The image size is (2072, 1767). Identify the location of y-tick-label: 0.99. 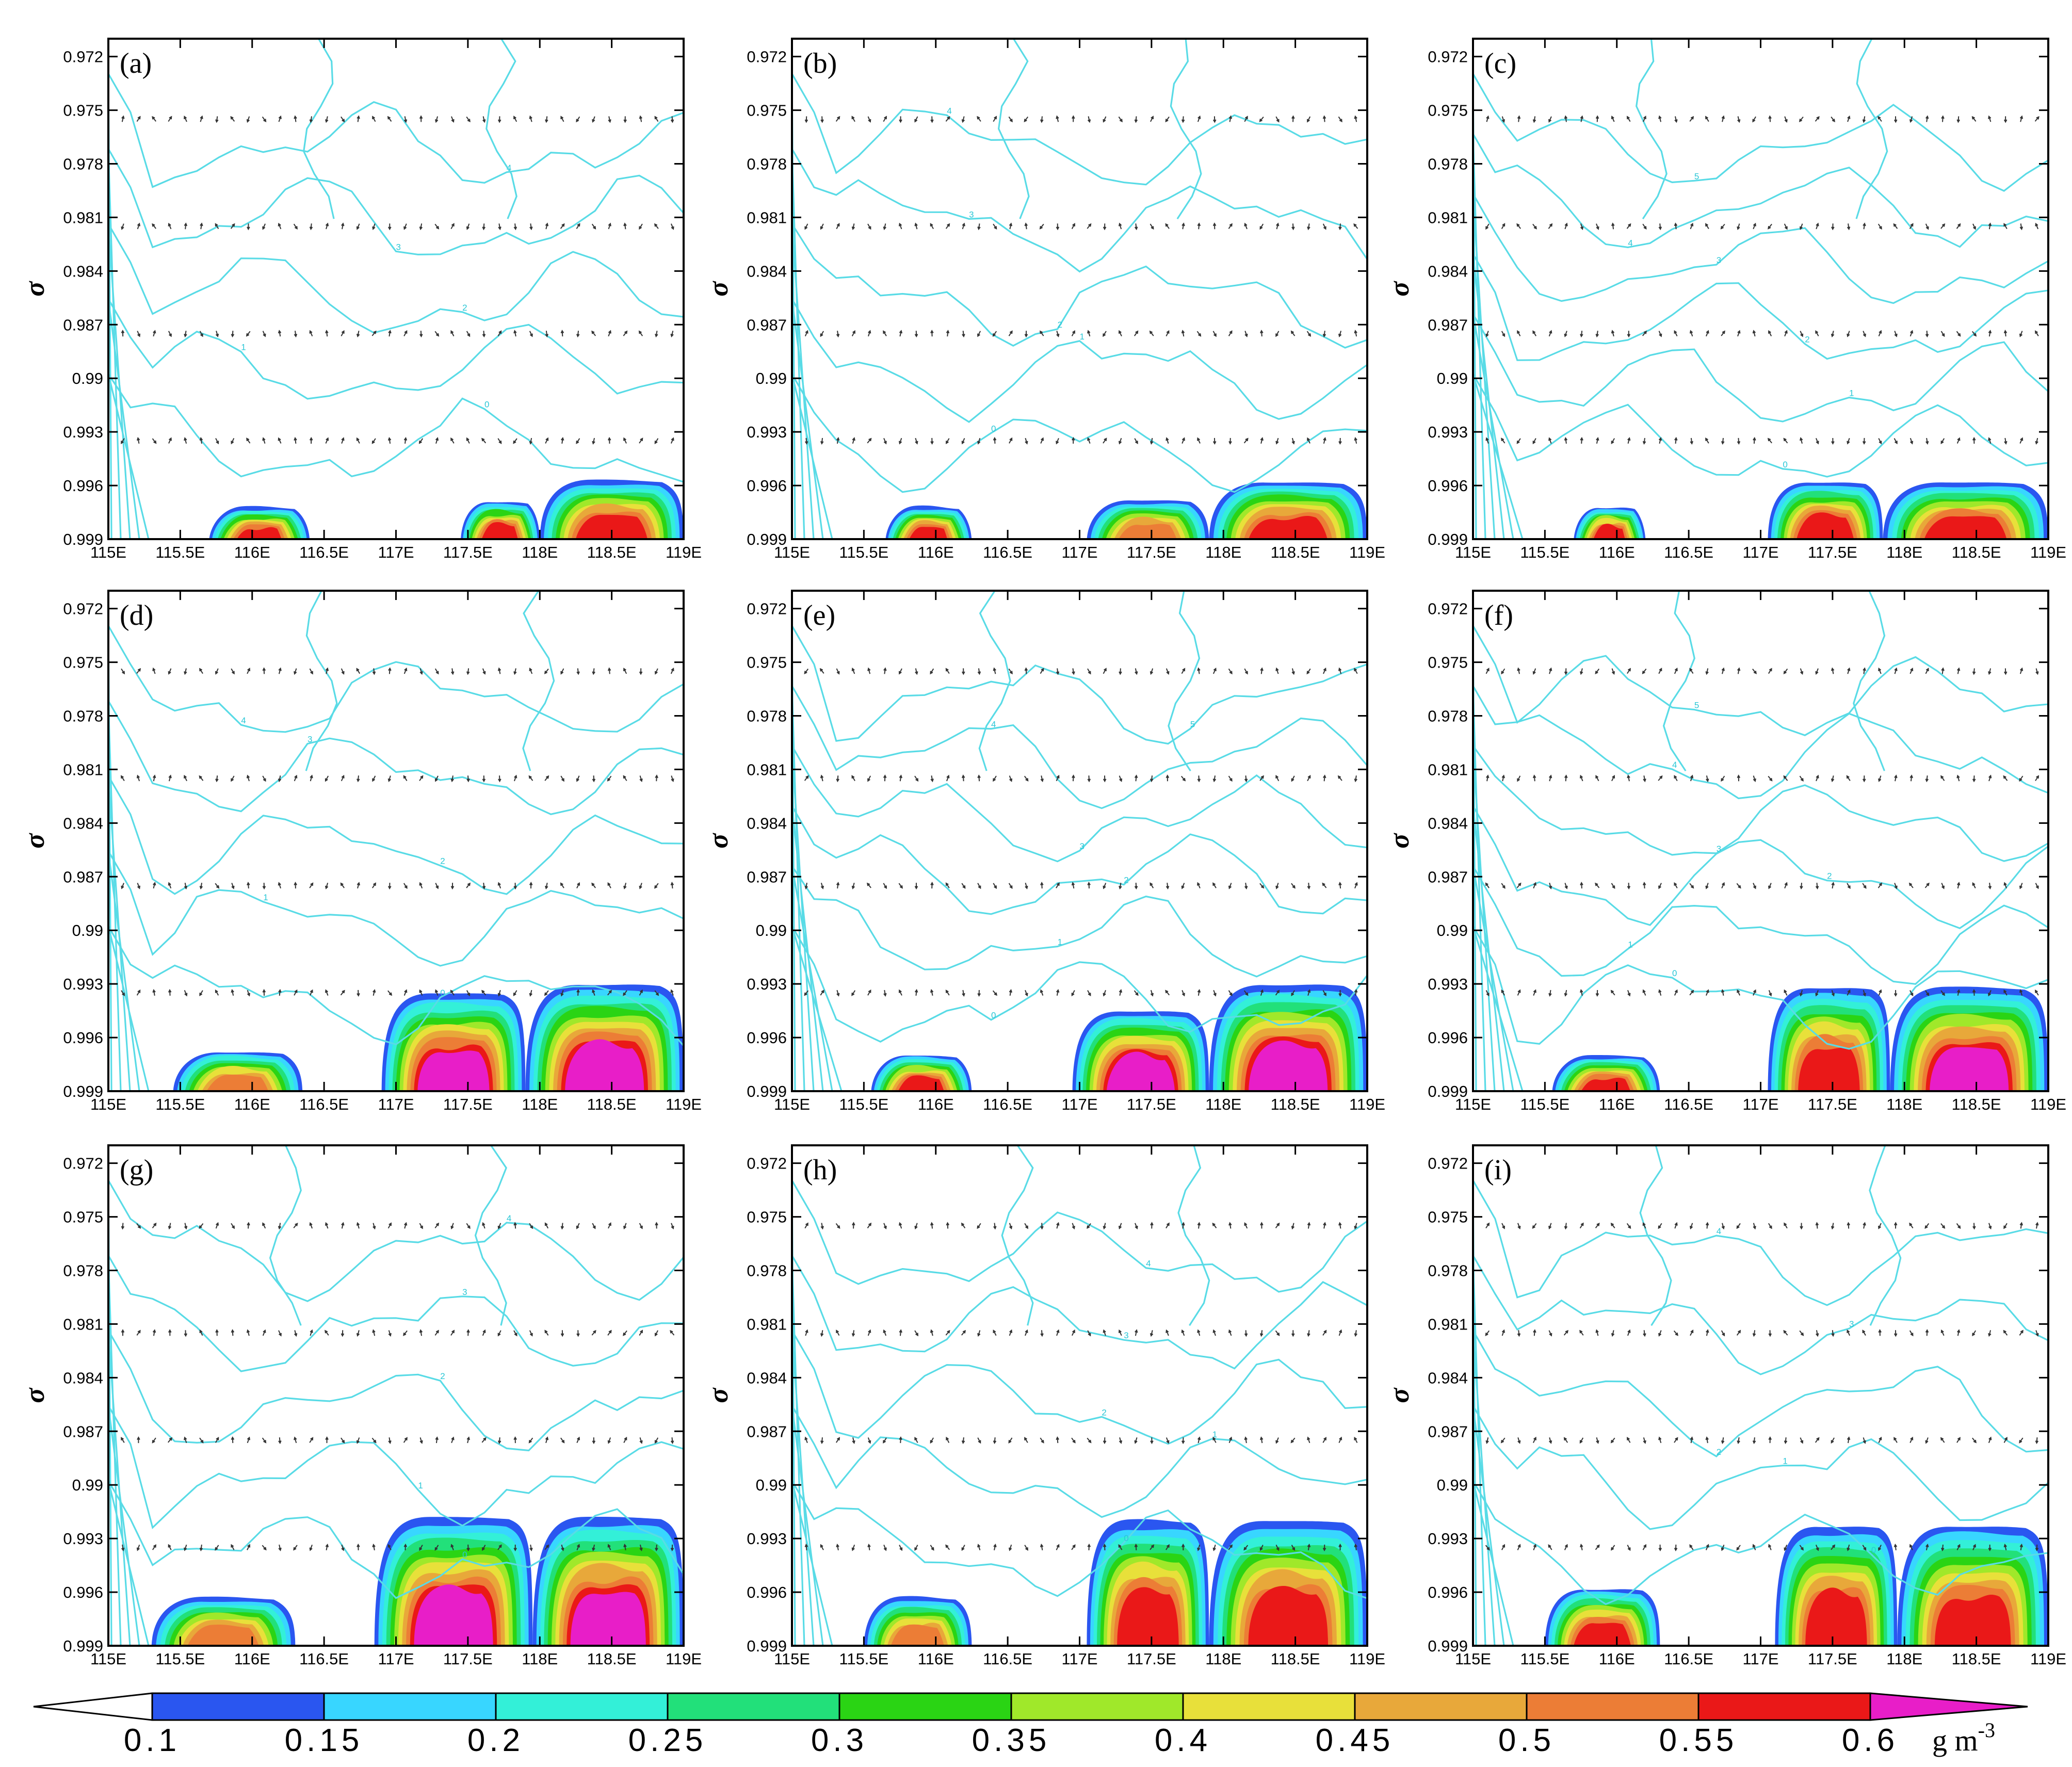
(1452, 930).